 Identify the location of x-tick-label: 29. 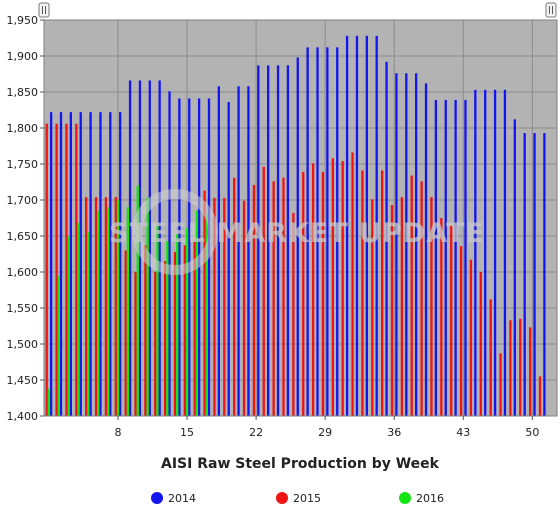
(325, 432).